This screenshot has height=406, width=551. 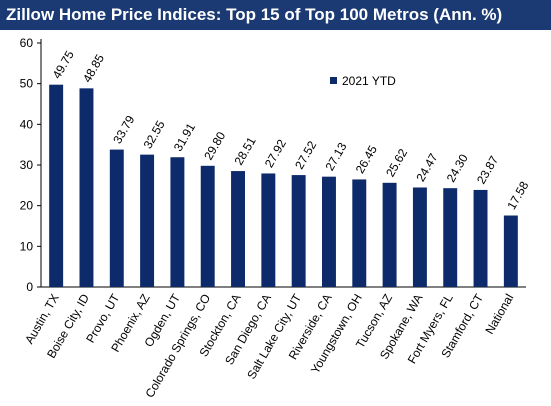 What do you see at coordinates (335, 156) in the screenshot?
I see `data-label: 27.13` at bounding box center [335, 156].